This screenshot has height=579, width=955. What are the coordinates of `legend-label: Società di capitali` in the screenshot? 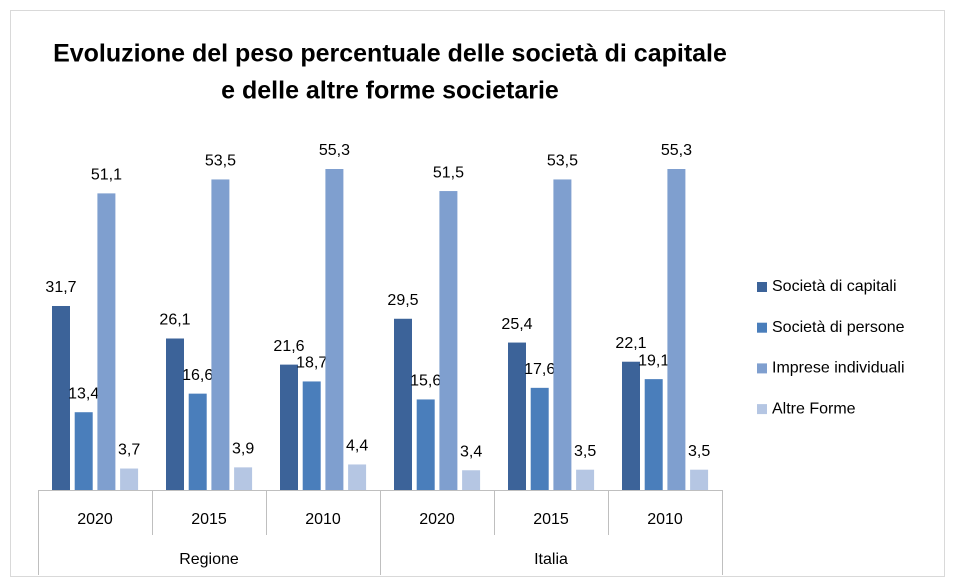 It's located at (834, 286).